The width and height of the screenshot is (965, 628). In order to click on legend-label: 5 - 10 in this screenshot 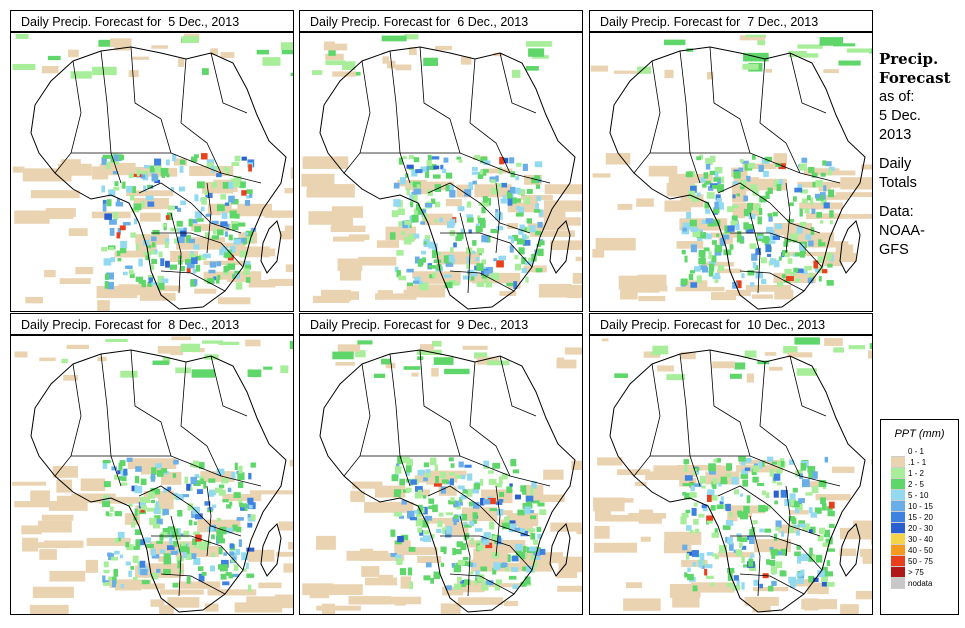, I will do `click(918, 495)`.